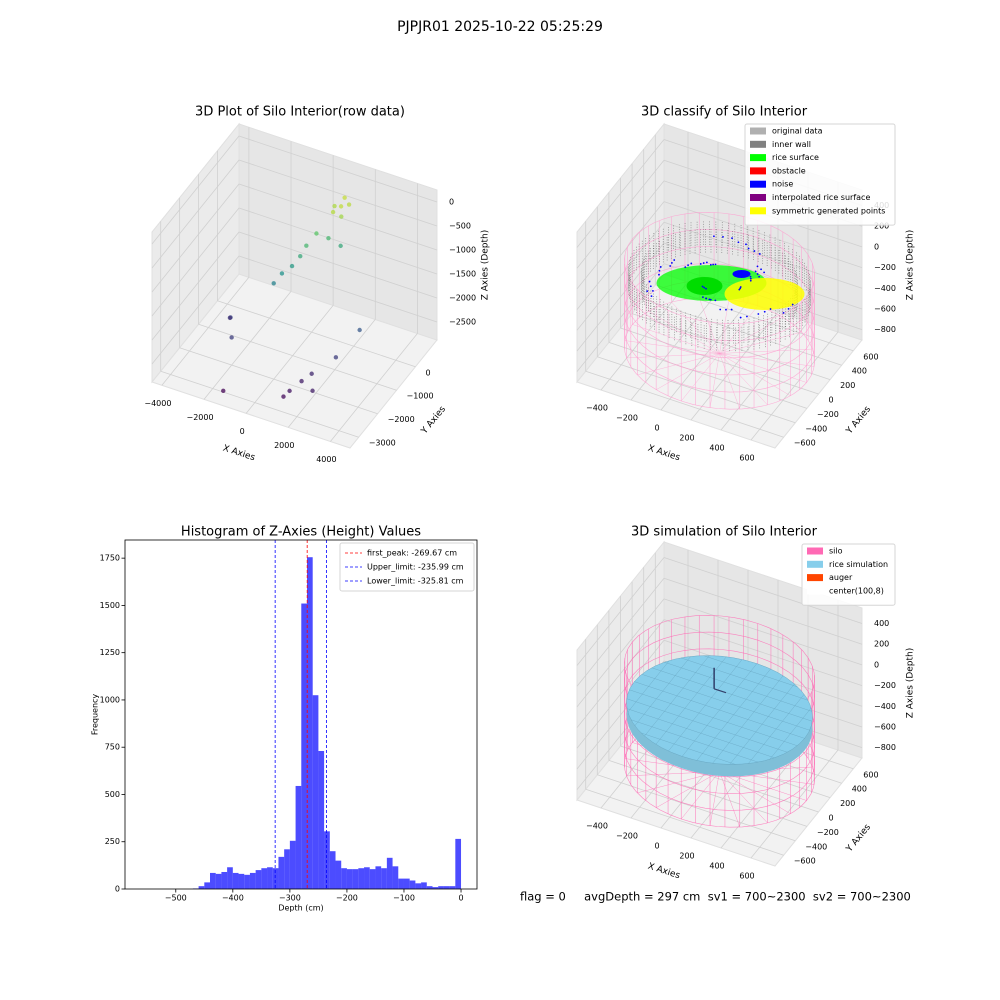 Image resolution: width=1000 pixels, height=1000 pixels. Describe the element at coordinates (828, 210) in the screenshot. I see `legend-label: symmetric generated points` at that location.